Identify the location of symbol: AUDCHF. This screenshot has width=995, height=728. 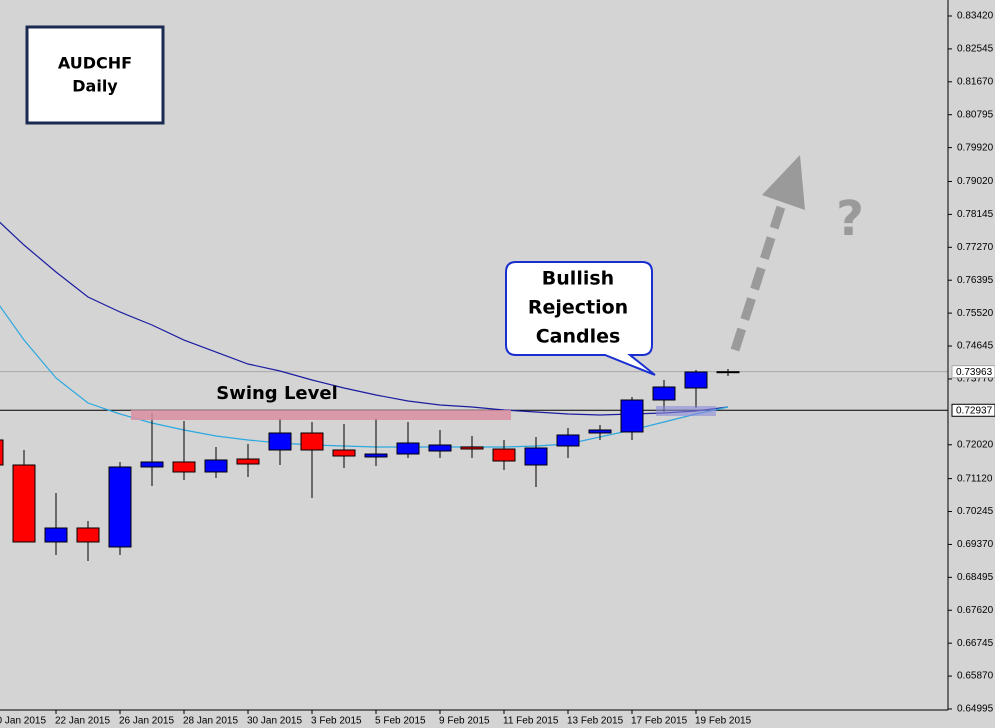
(95, 63).